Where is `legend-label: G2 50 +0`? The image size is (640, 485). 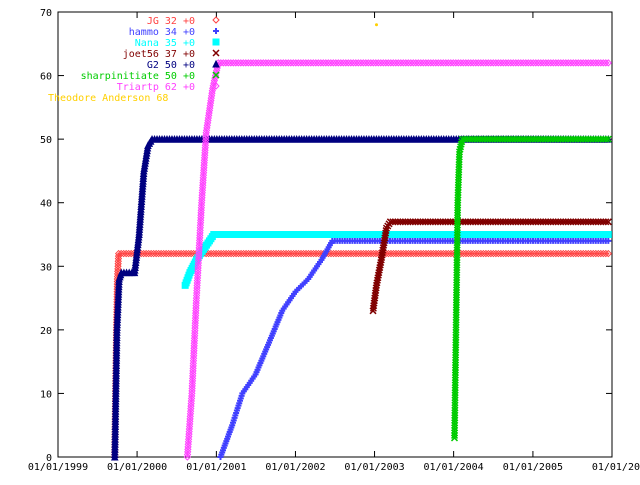 legend-label: G2 50 +0 is located at coordinates (171, 65).